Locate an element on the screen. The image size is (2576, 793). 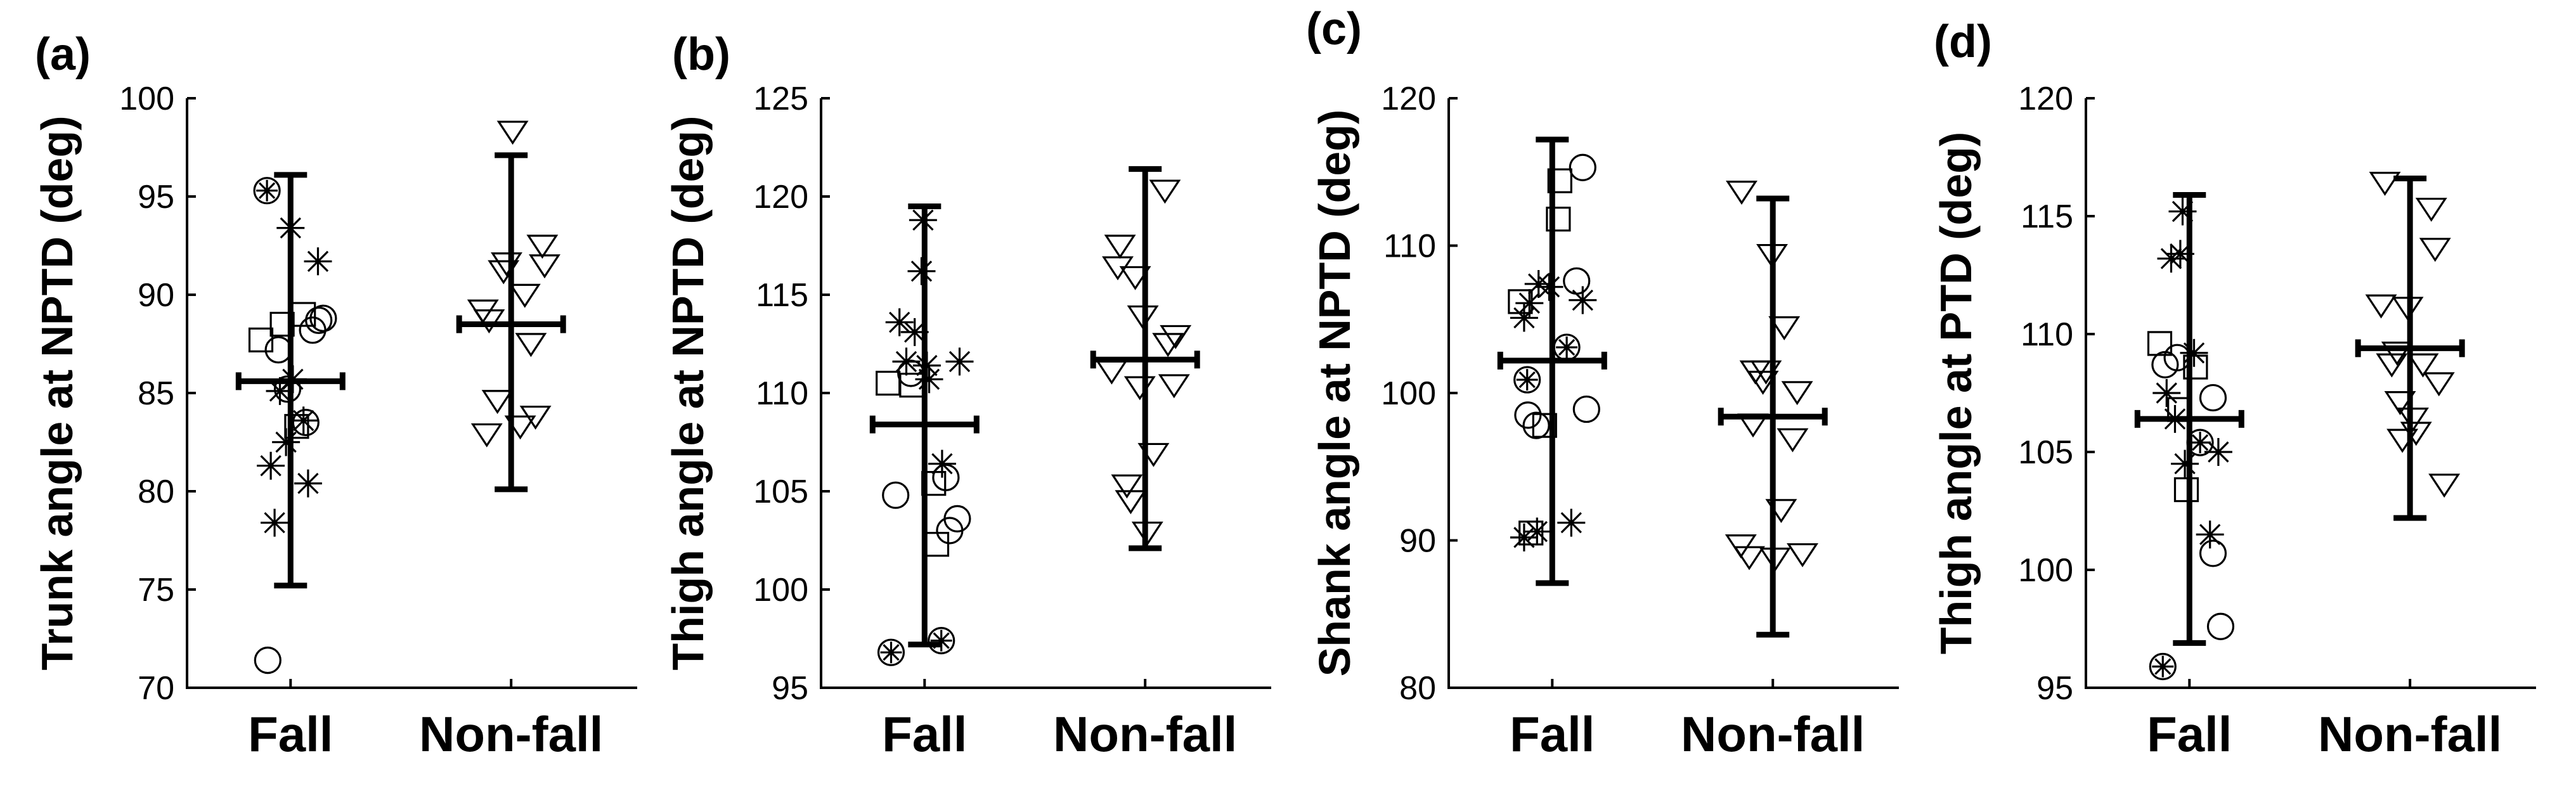
panel-4-y-axis-title: Thigh angle at PTD (deg) is located at coordinates (1956, 393).